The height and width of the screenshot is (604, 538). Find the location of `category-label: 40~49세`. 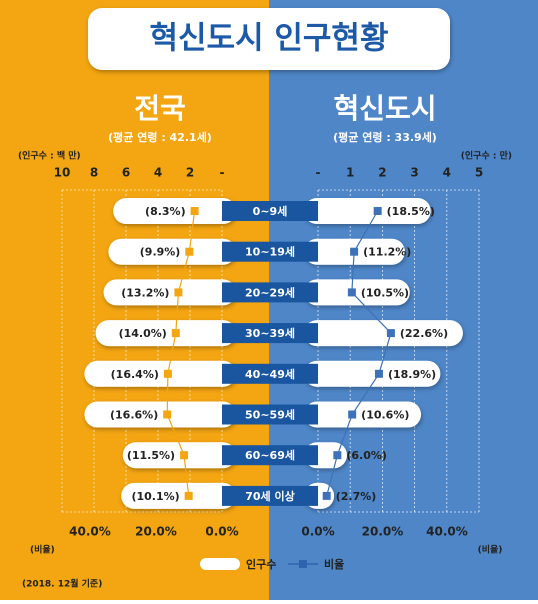

category-label: 40~49세 is located at coordinates (270, 374).